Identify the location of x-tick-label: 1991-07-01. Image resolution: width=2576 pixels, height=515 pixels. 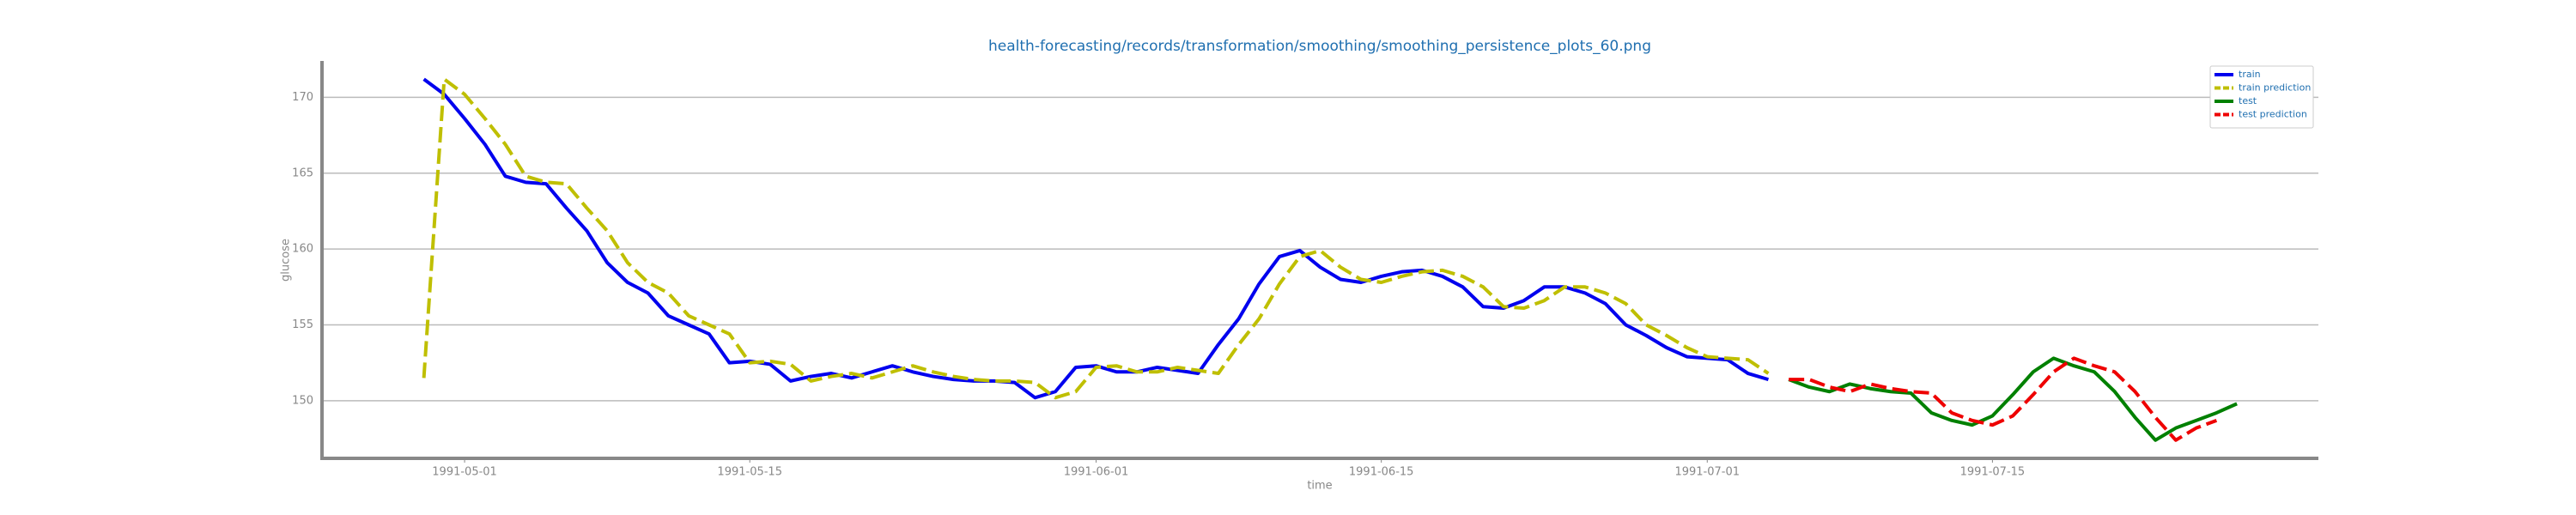
(1707, 472).